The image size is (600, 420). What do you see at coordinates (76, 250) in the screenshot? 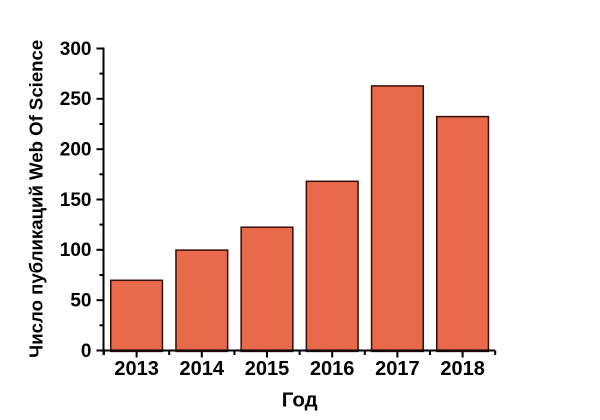
I see `svg-text: 100` at bounding box center [76, 250].